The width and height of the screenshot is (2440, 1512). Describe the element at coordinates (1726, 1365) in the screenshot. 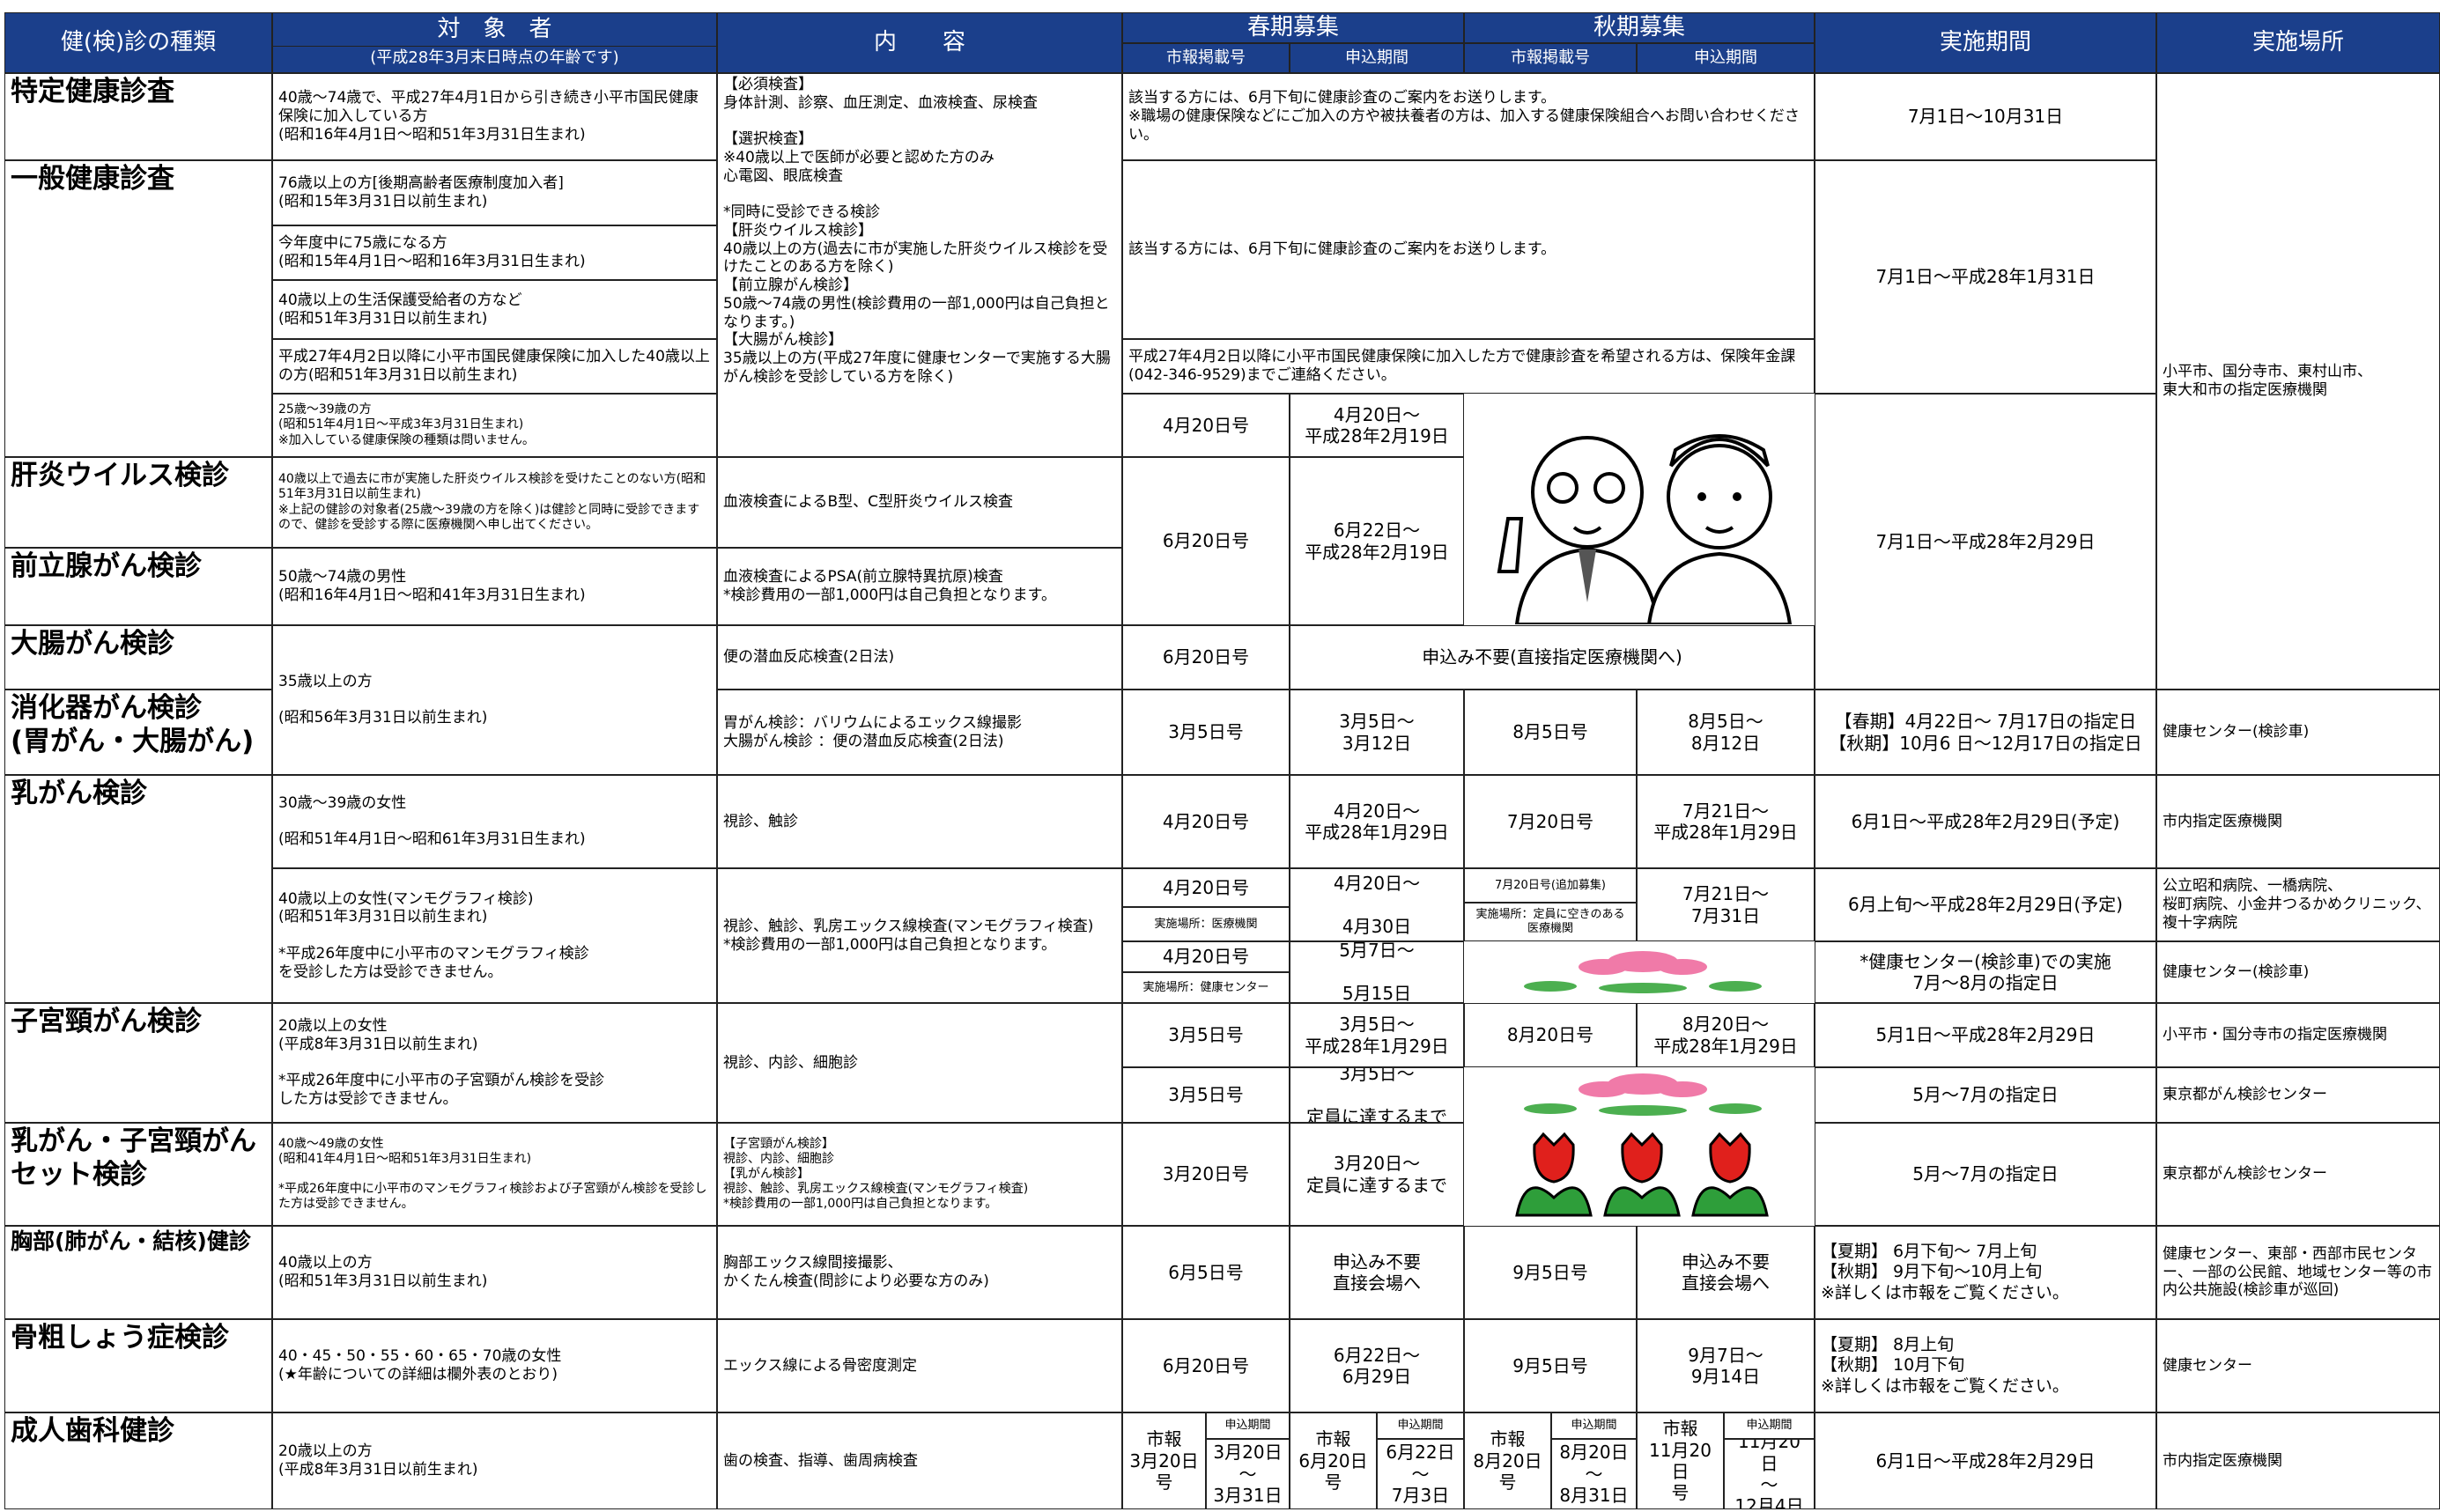

I see `table-cell: 9月7日～ 9月14日` at that location.